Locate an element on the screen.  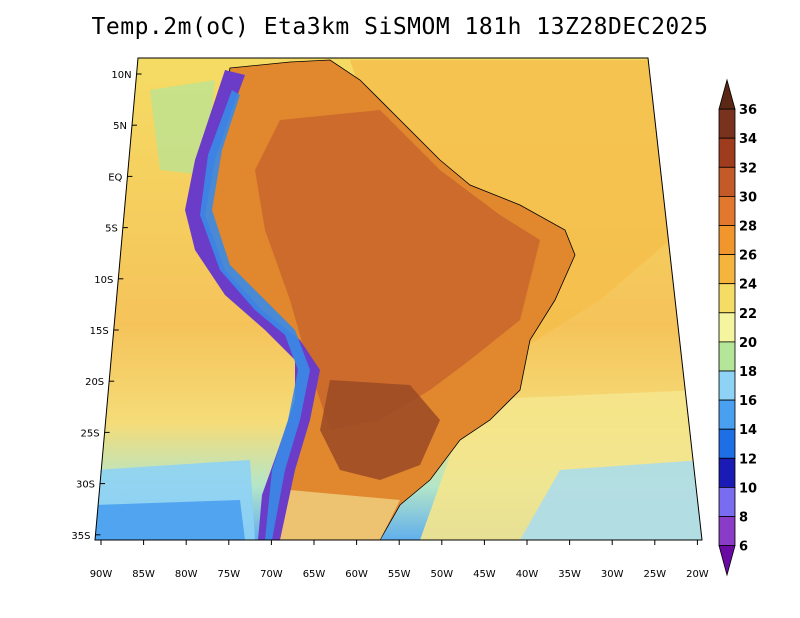
colorbar-label: 24 is located at coordinates (748, 285).